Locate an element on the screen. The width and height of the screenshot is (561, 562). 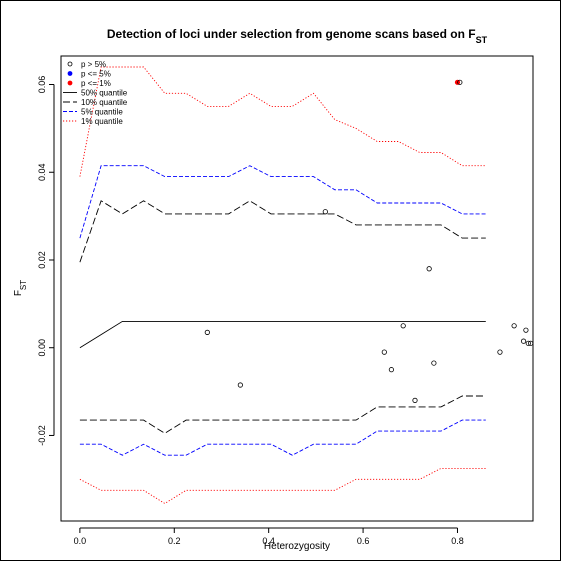
y-tick-label: 0.02 is located at coordinates (42, 260).